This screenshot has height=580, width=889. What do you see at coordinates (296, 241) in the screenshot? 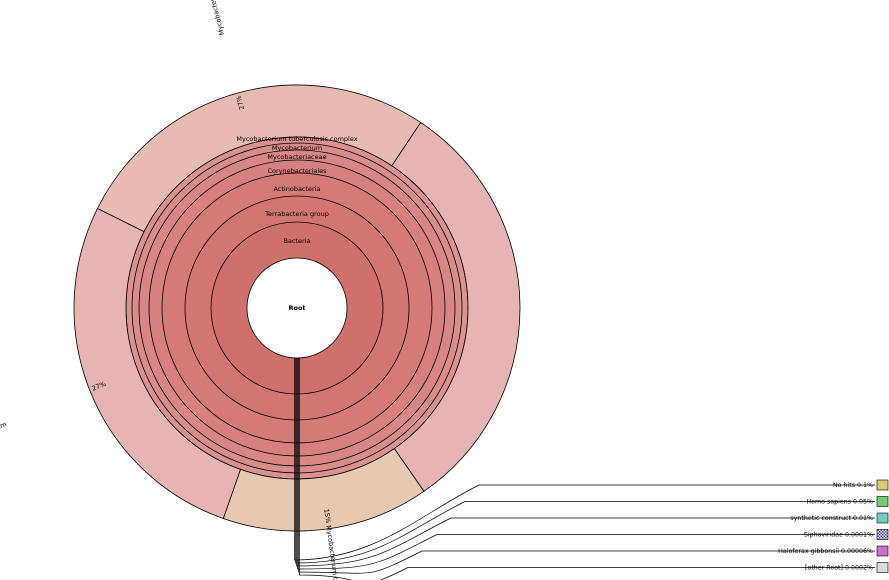
I see `lineage-label: Bacteria` at bounding box center [296, 241].